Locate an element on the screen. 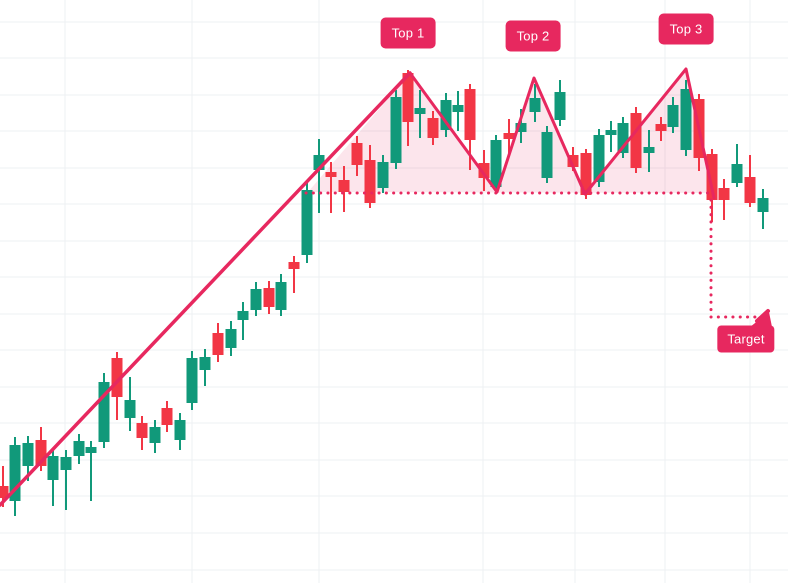  pattern-label-top-1: Top 1 is located at coordinates (408, 33).